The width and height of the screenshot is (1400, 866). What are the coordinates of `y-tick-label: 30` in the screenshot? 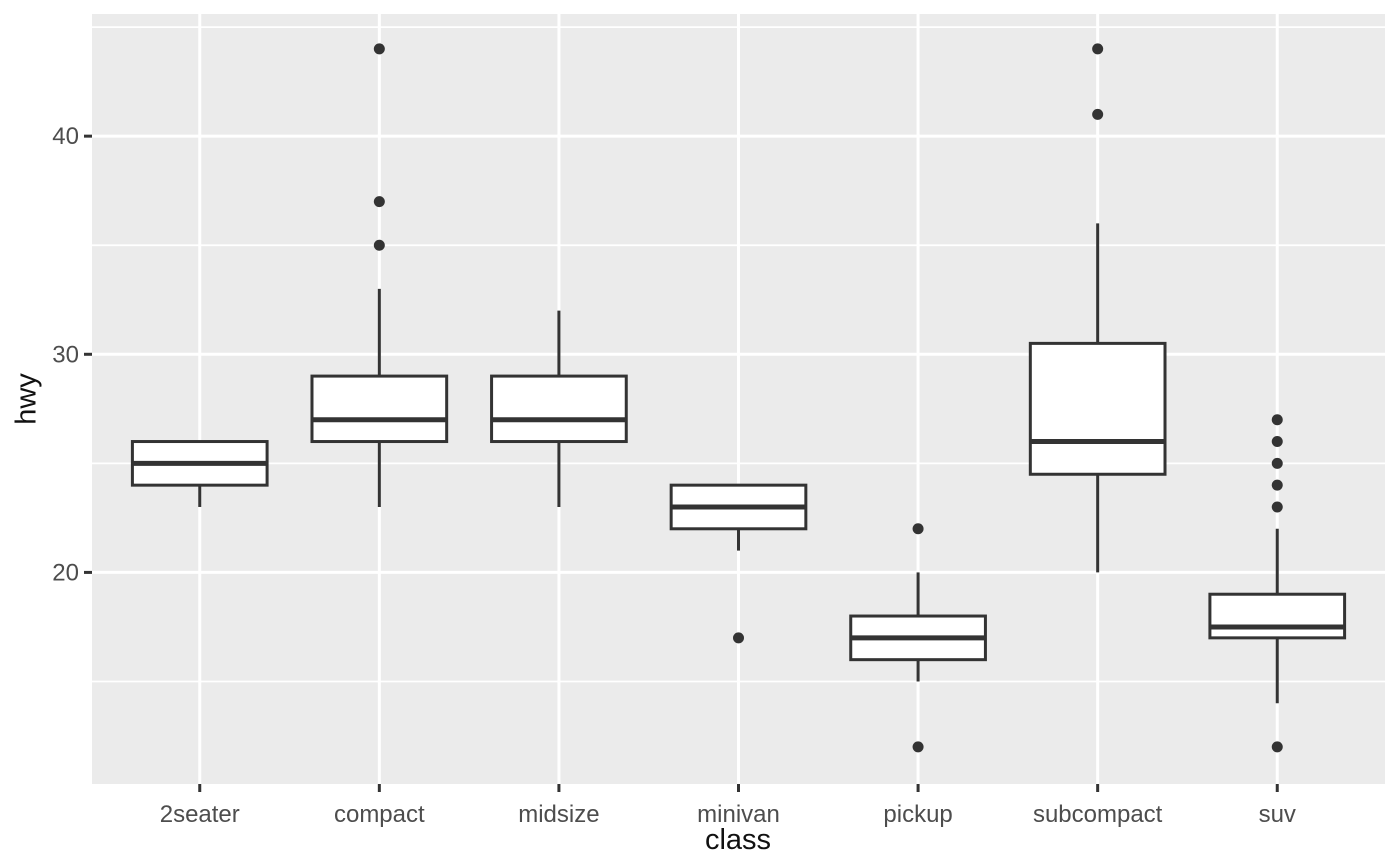 It's located at (65, 354).